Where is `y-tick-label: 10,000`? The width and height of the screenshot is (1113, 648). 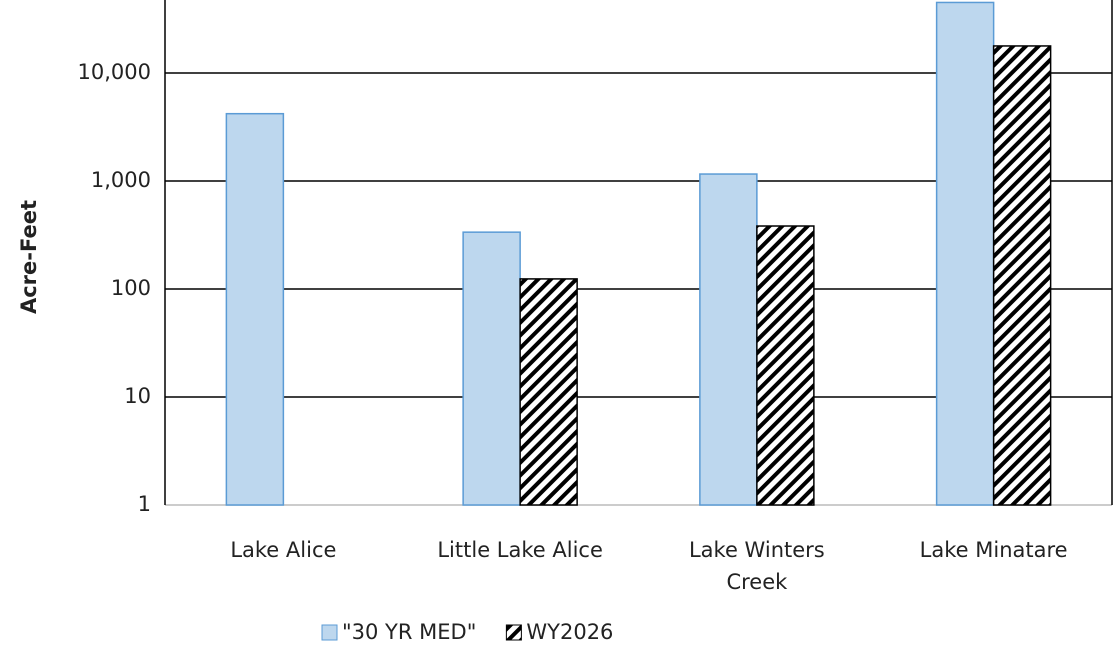 y-tick-label: 10,000 is located at coordinates (114, 72).